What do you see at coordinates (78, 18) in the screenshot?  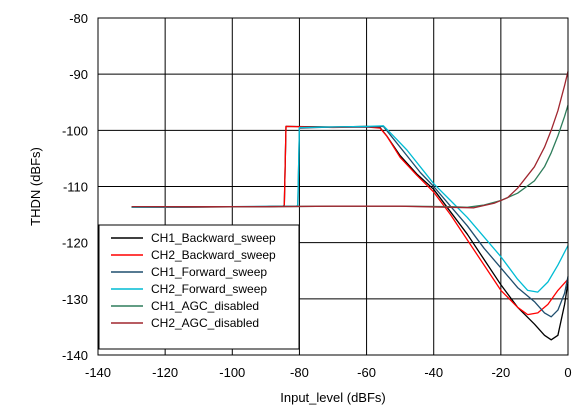 I see `y-tick-label: -80` at bounding box center [78, 18].